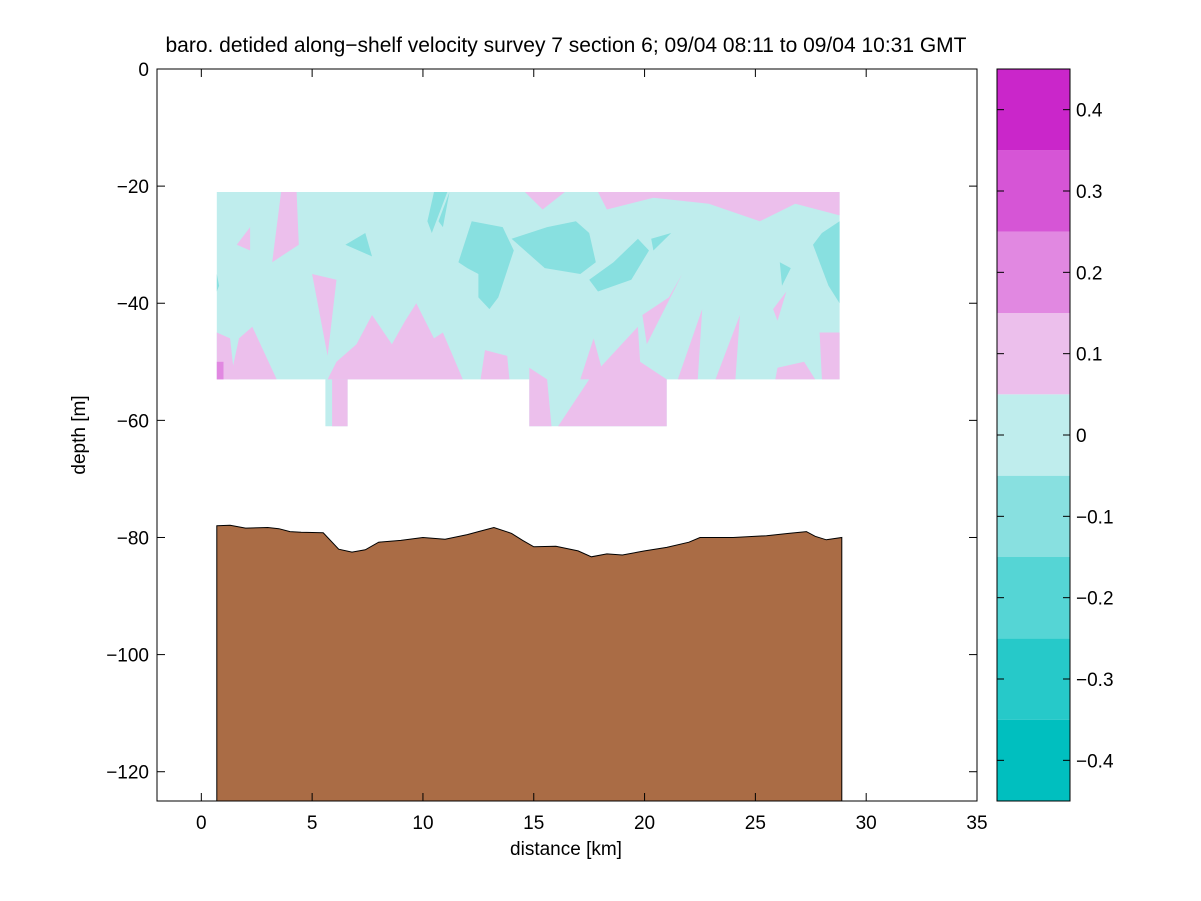  I want to click on y-tick-label: −60, so click(133, 421).